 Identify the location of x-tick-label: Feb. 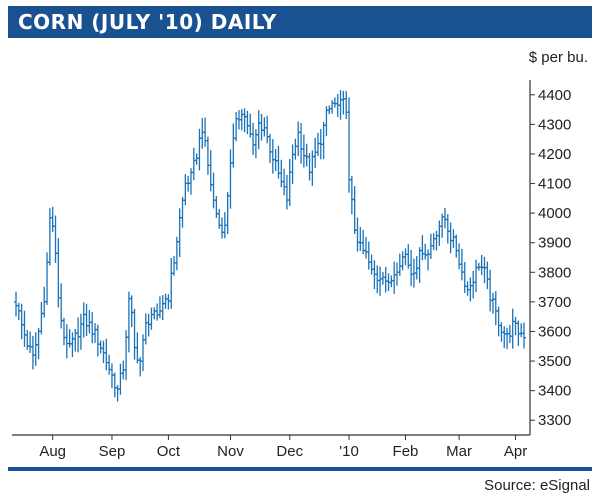
(406, 451).